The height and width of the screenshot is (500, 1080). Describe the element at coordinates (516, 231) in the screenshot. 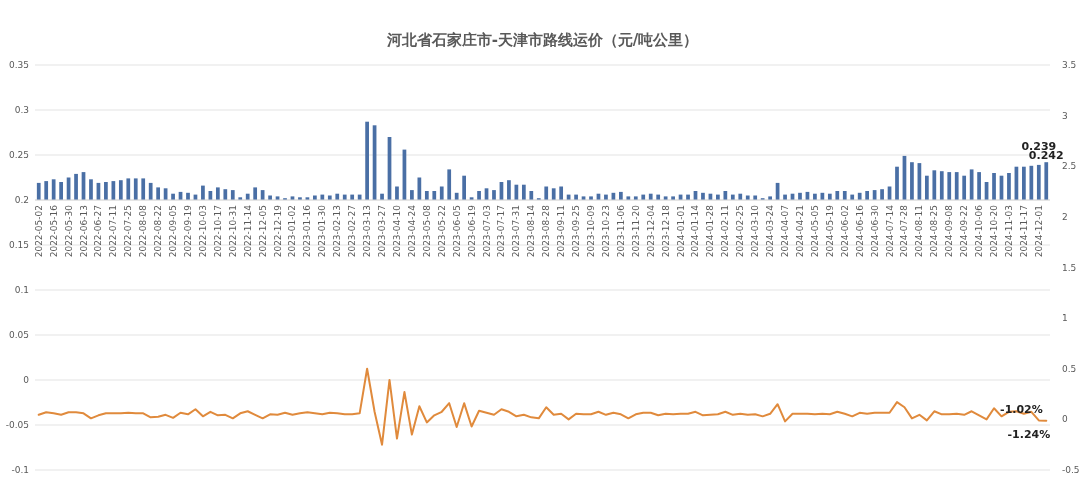

I see `x-tick-label: 2023-07-31` at that location.